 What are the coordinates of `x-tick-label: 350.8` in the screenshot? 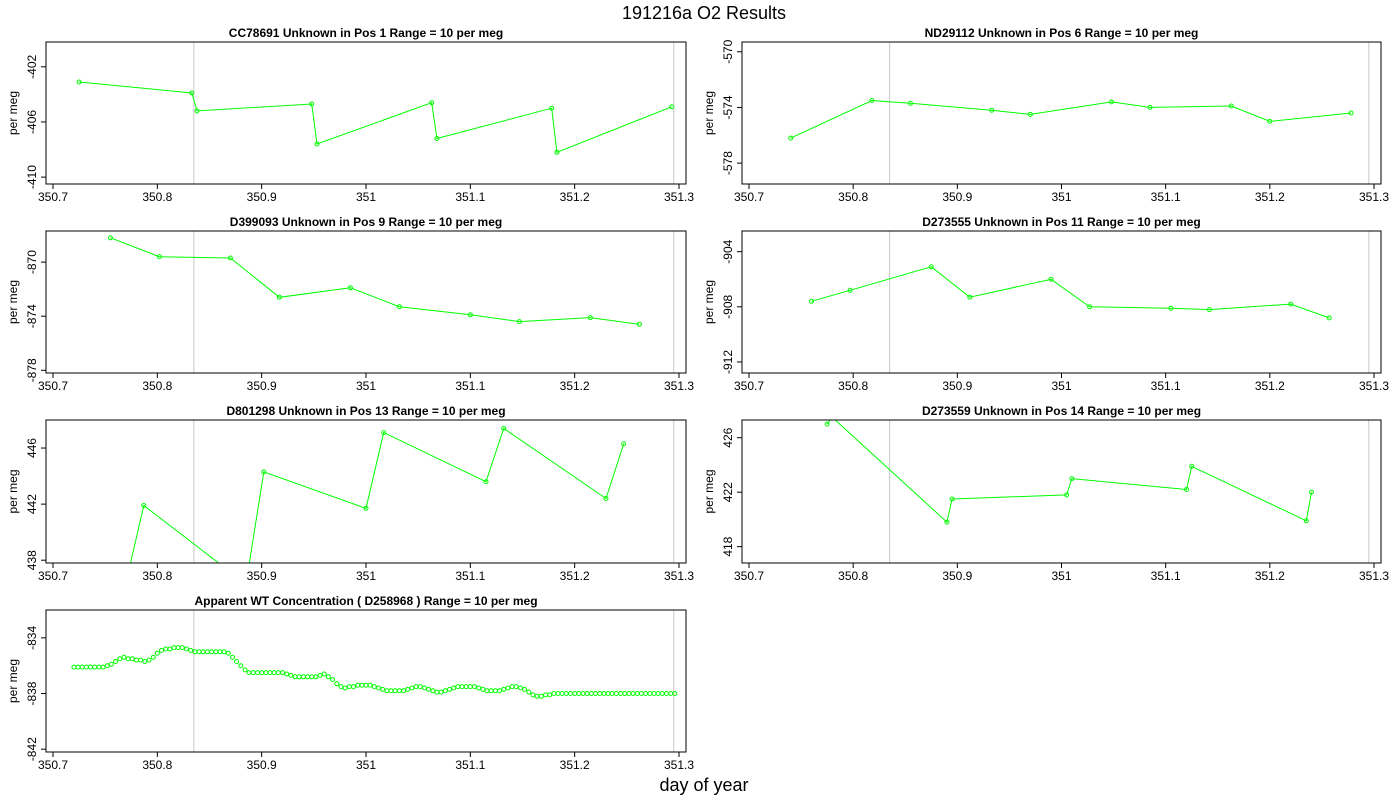 It's located at (157, 765).